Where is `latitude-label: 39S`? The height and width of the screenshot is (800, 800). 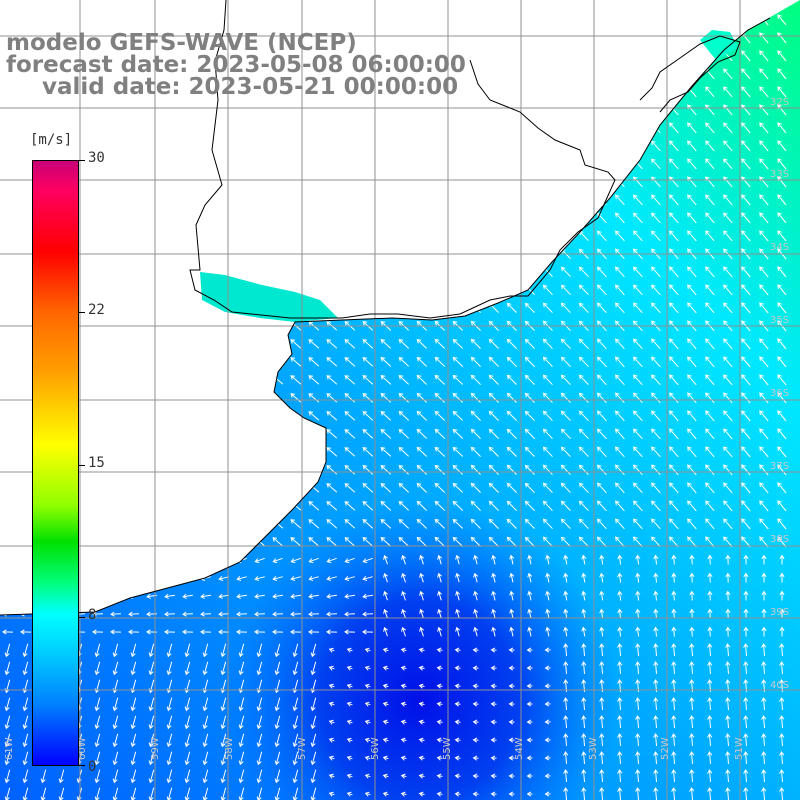
latitude-label: 39S is located at coordinates (779, 612).